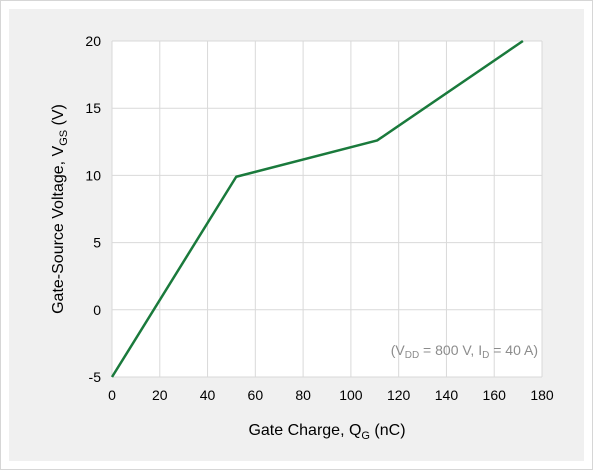 Image resolution: width=593 pixels, height=471 pixels. I want to click on annotation-part: DD, so click(412, 355).